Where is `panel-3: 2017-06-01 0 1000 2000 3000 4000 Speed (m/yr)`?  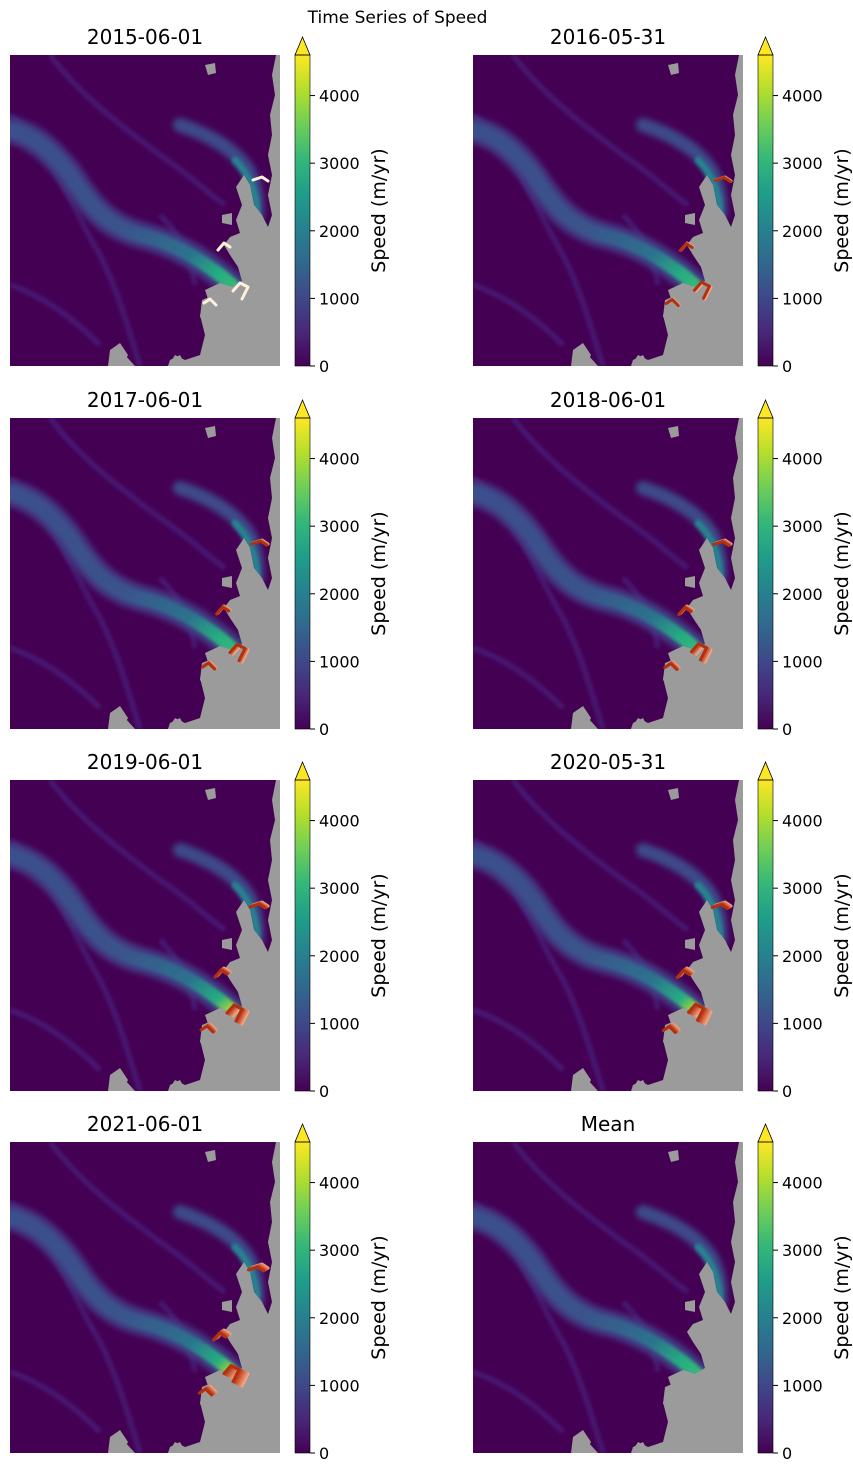 panel-3: 2017-06-01 0 1000 2000 3000 4000 Speed (m/yr) is located at coordinates (195, 563).